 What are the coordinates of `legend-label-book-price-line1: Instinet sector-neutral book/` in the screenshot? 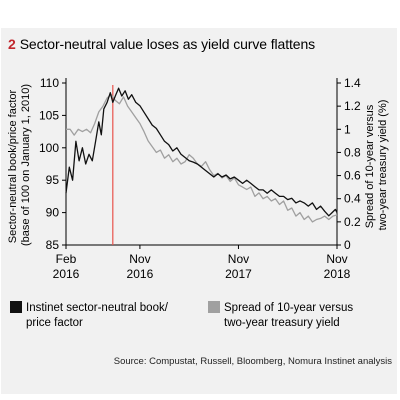 It's located at (97, 308).